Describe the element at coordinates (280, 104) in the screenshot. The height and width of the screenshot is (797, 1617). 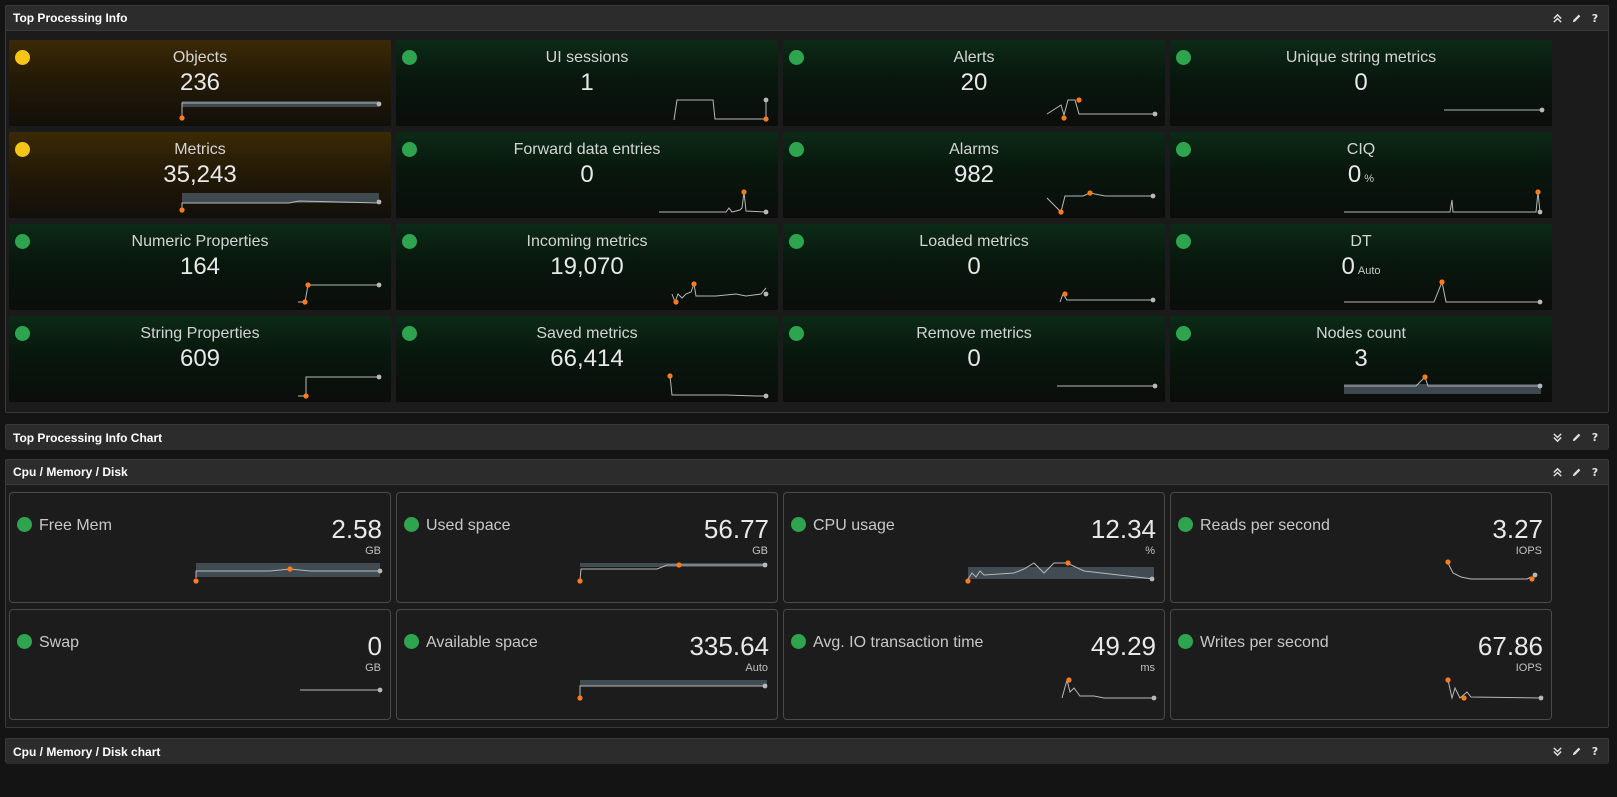
I see `sparkline-range-band` at that location.